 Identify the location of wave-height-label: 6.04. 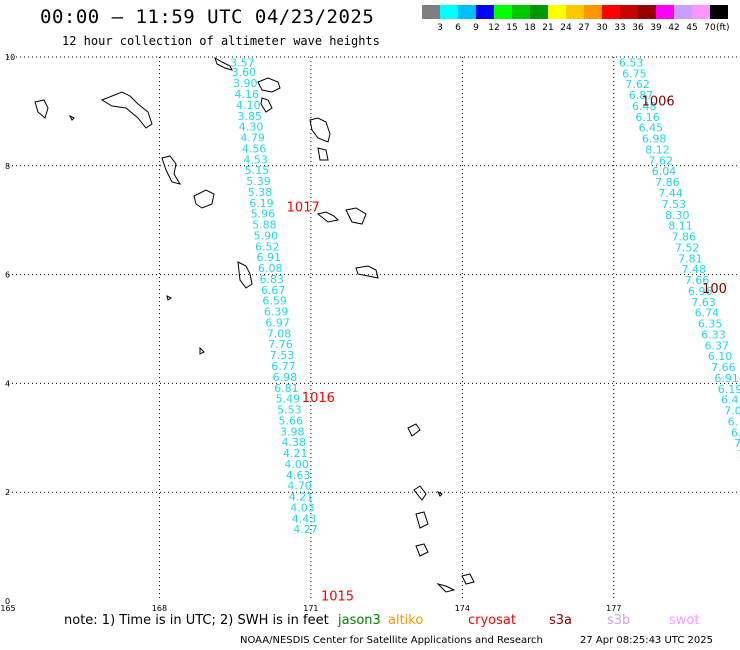
(664, 171).